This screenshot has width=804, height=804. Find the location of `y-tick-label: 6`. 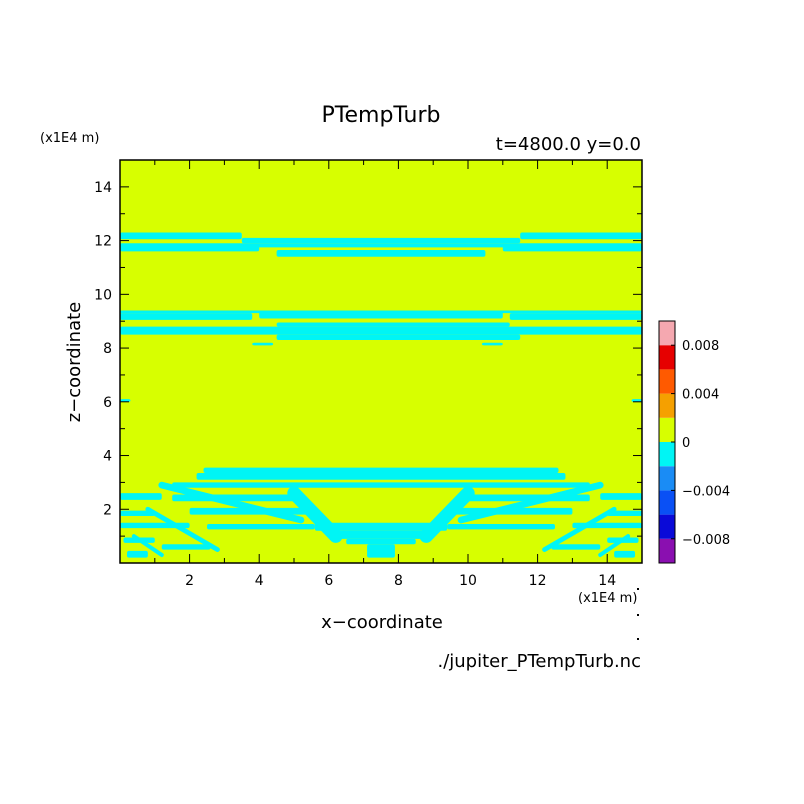

y-tick-label: 6 is located at coordinates (107, 403).